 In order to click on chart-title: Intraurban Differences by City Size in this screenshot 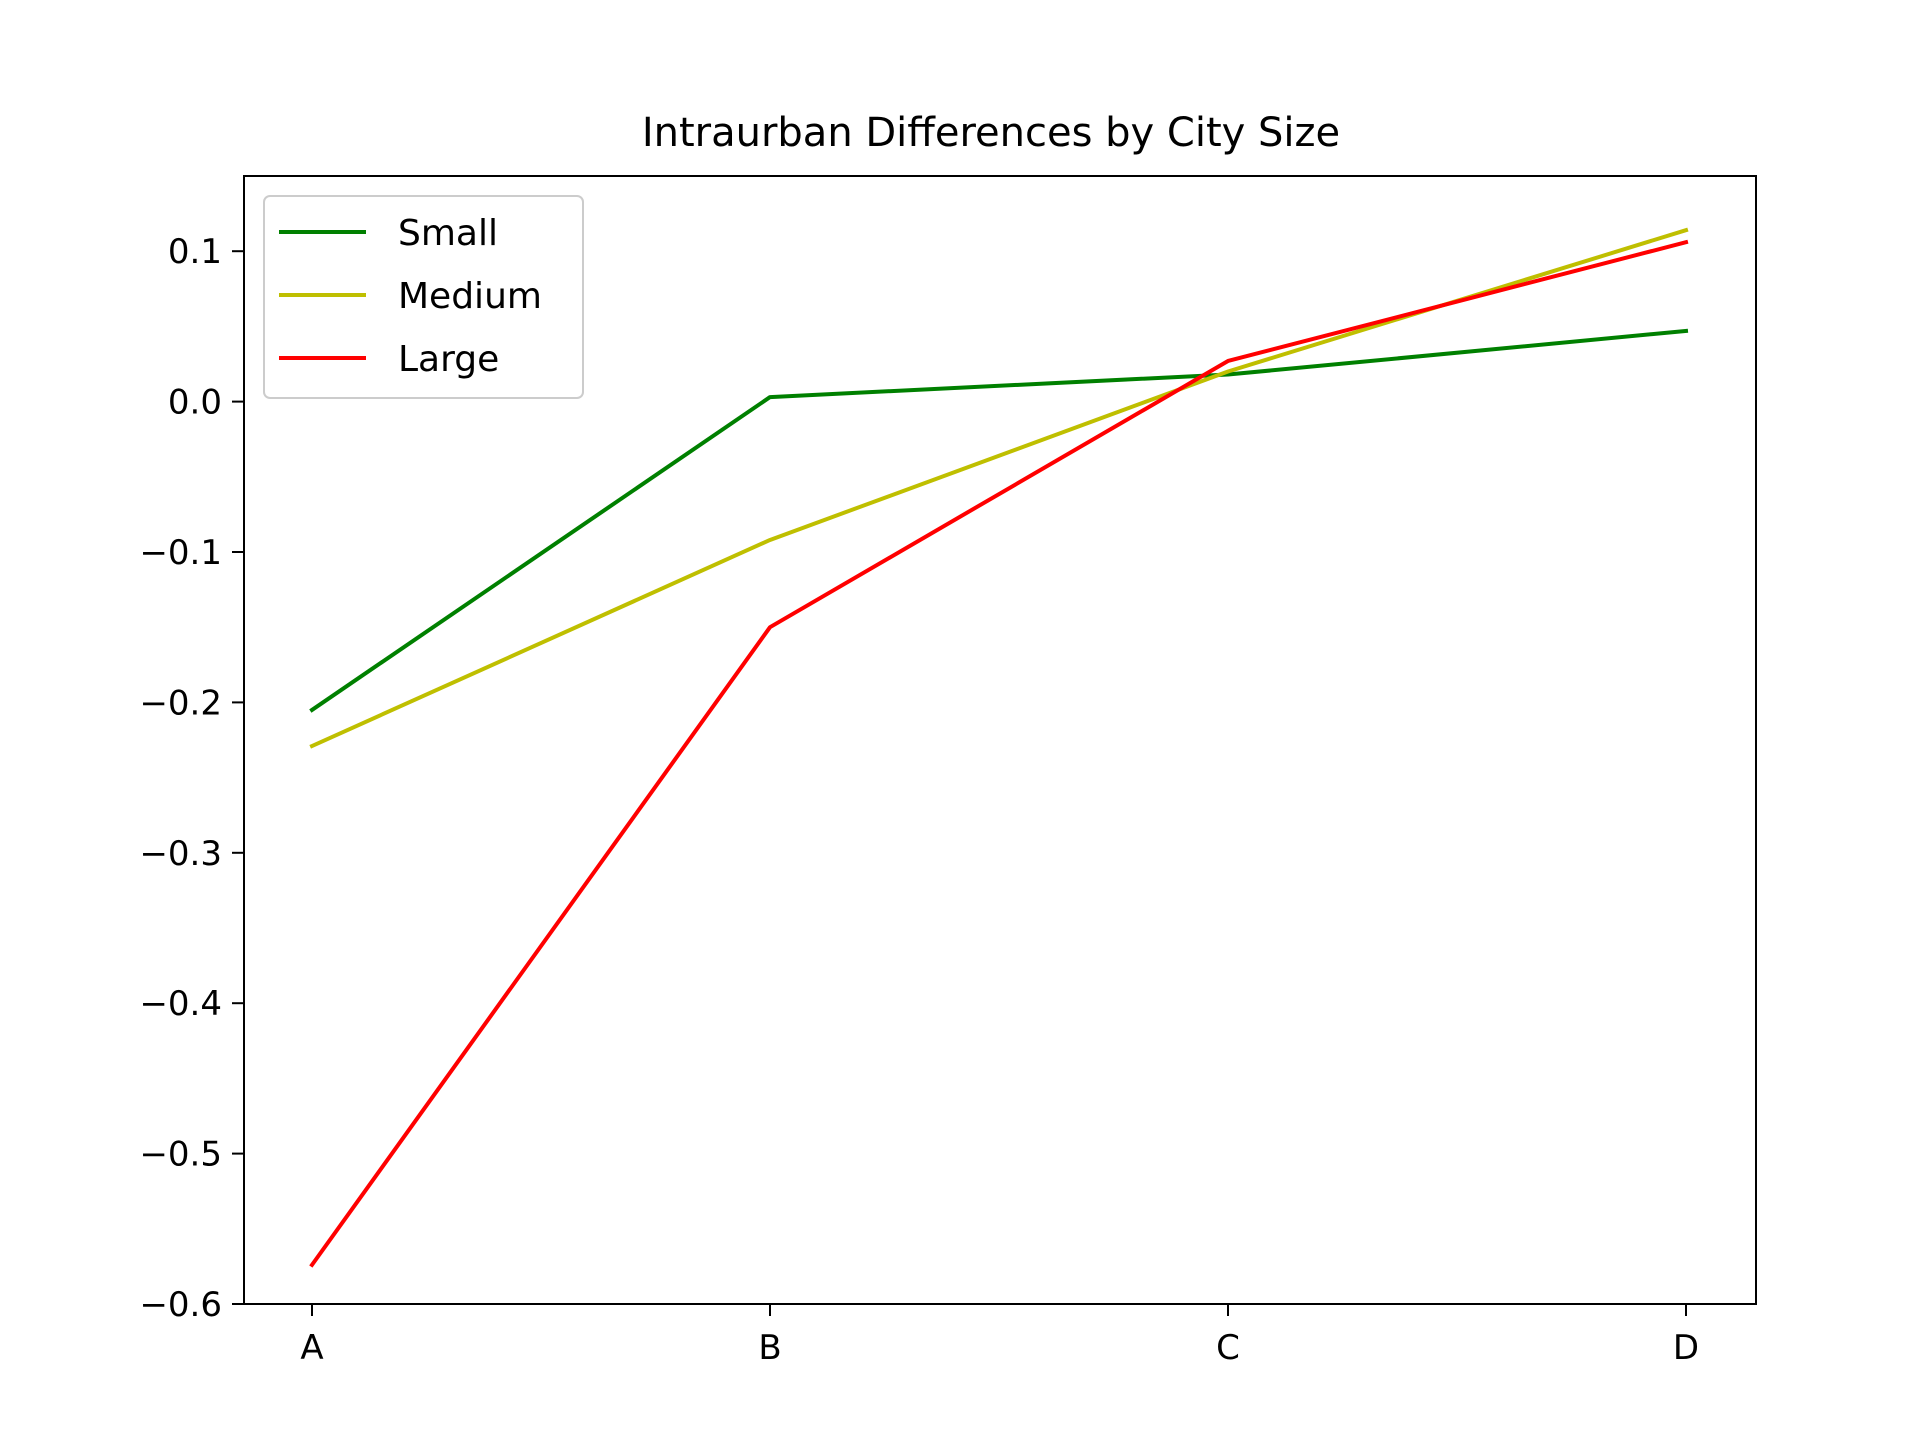, I will do `click(991, 133)`.